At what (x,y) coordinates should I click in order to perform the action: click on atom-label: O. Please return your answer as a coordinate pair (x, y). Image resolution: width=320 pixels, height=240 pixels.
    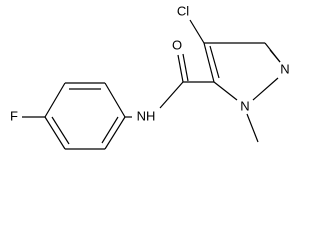
    Looking at the image, I should click on (177, 44).